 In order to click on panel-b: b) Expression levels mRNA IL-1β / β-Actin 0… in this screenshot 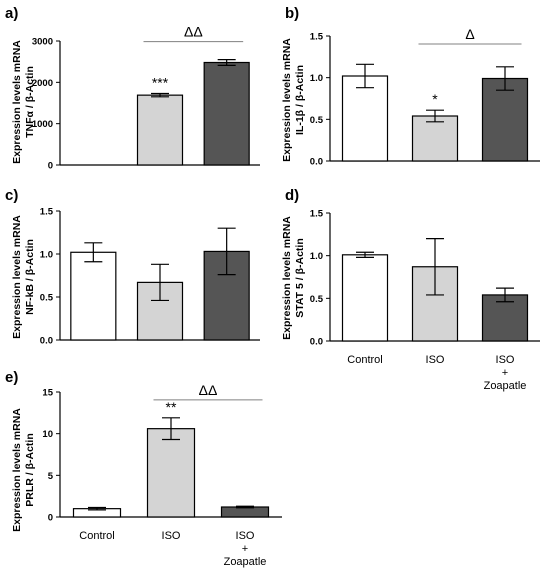, I will do `click(410, 86)`.